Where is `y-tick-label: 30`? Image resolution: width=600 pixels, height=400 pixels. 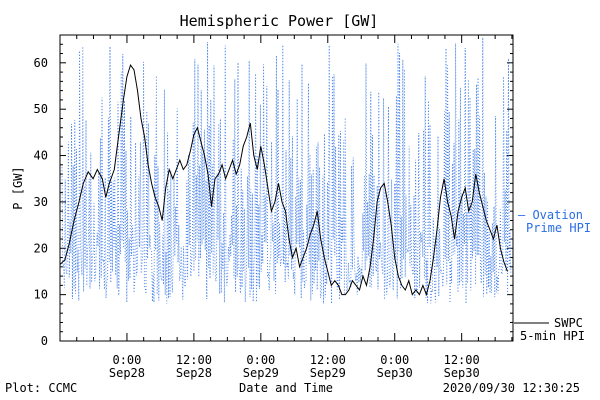 y-tick-label: 30 is located at coordinates (41, 202).